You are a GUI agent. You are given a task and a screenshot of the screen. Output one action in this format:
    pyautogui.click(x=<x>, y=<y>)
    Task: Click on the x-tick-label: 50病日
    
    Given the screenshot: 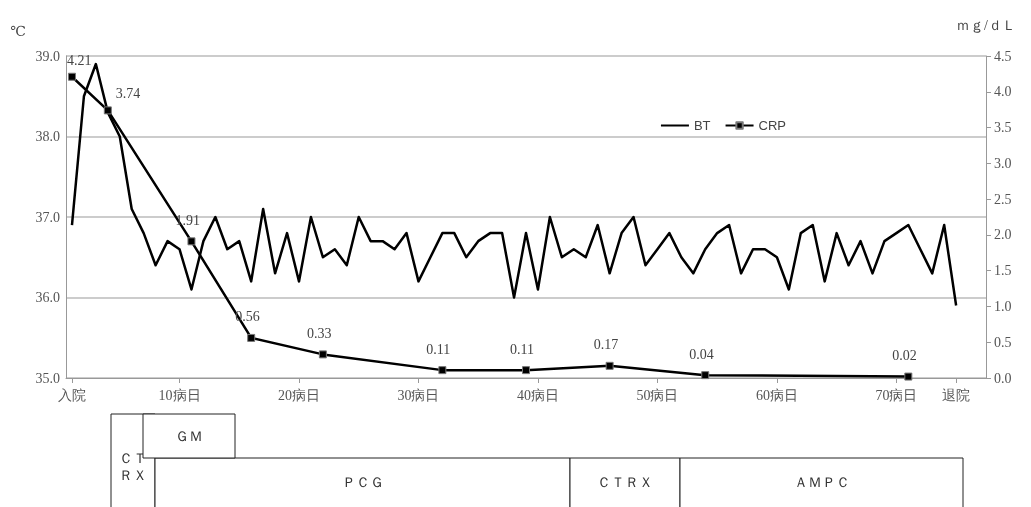 What is the action you would take?
    pyautogui.click(x=657, y=395)
    